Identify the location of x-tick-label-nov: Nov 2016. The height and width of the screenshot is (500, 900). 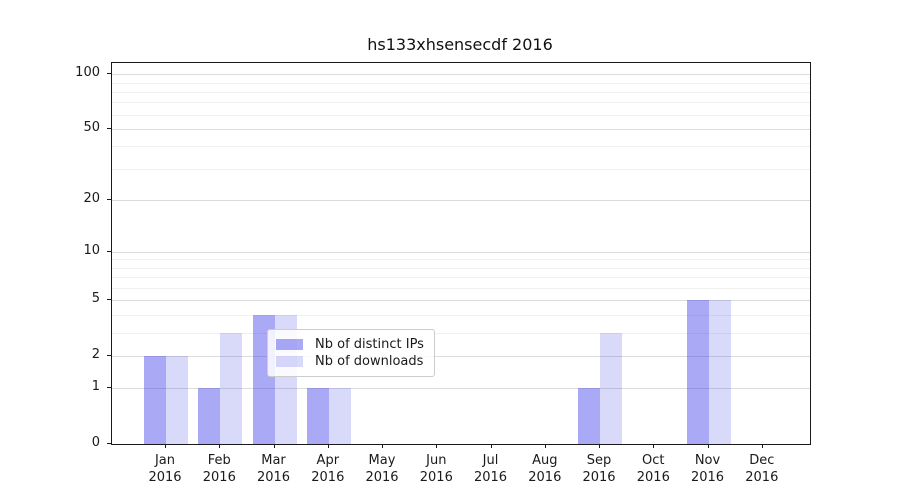
(708, 469).